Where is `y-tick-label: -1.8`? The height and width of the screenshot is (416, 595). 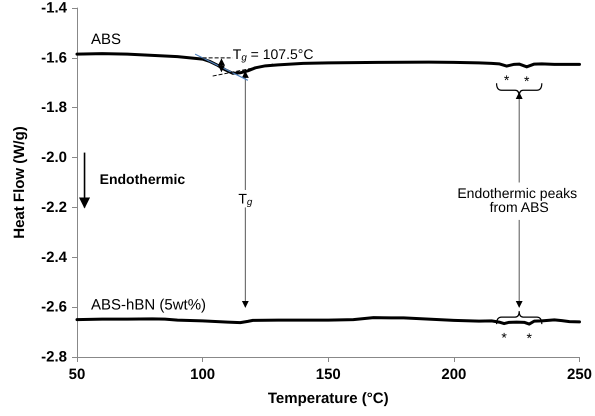
y-tick-label: -1.8 is located at coordinates (54, 107).